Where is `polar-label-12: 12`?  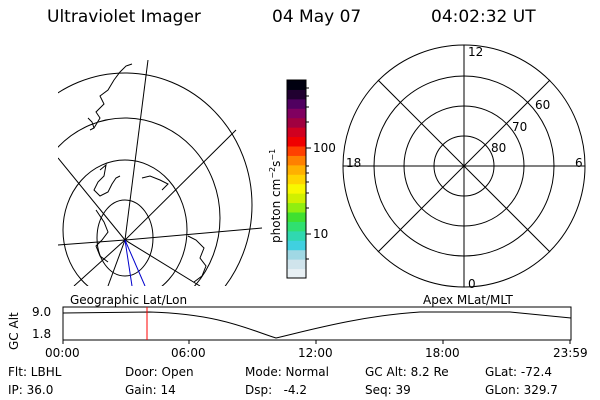 polar-label-12: 12 is located at coordinates (476, 52).